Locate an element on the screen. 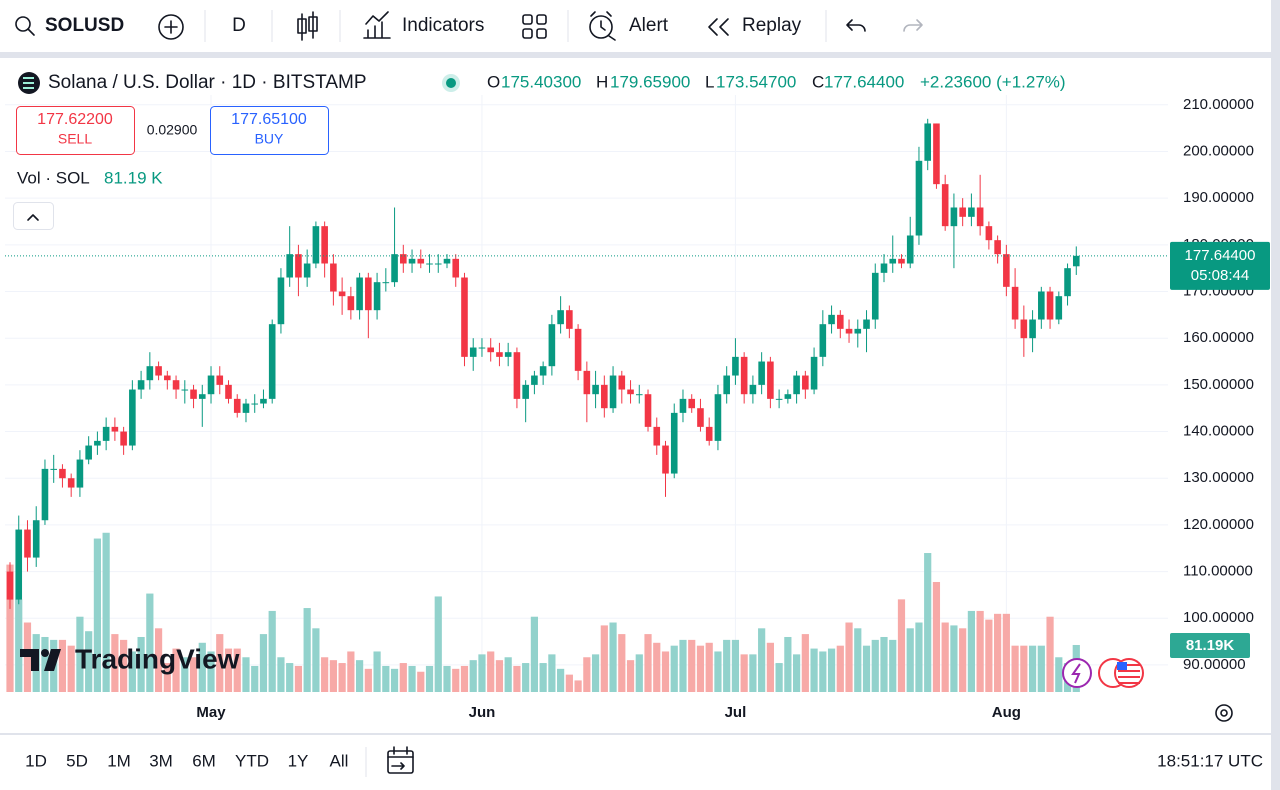  indicators-icon is located at coordinates (377, 25).